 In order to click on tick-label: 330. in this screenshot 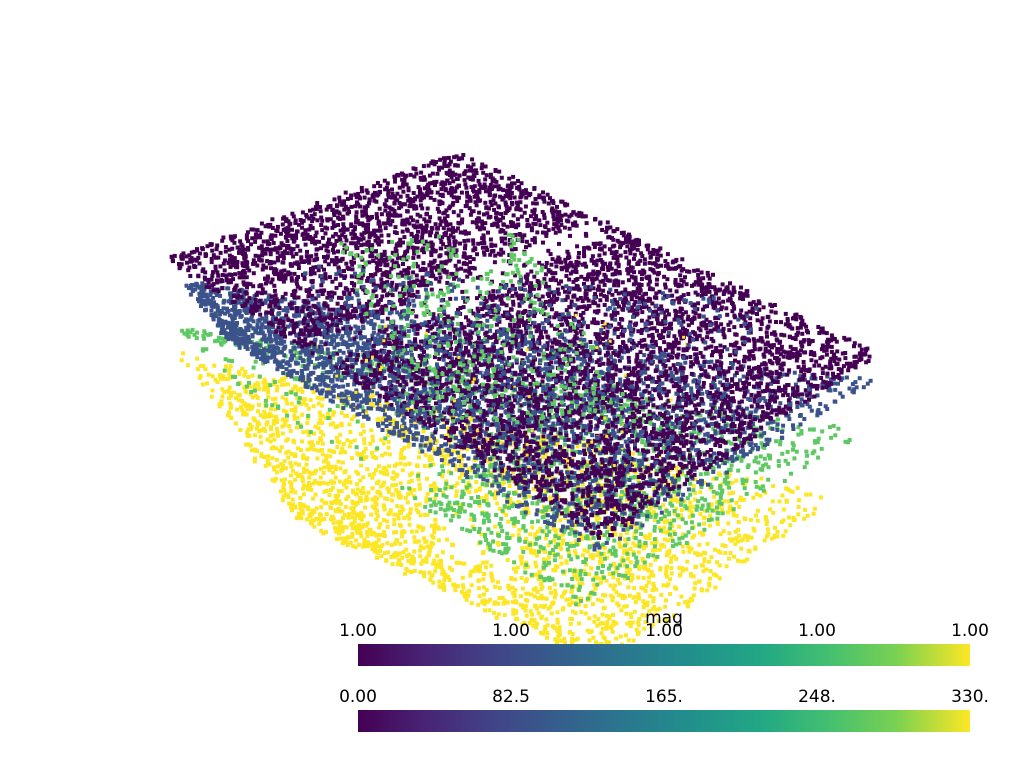, I will do `click(970, 697)`.